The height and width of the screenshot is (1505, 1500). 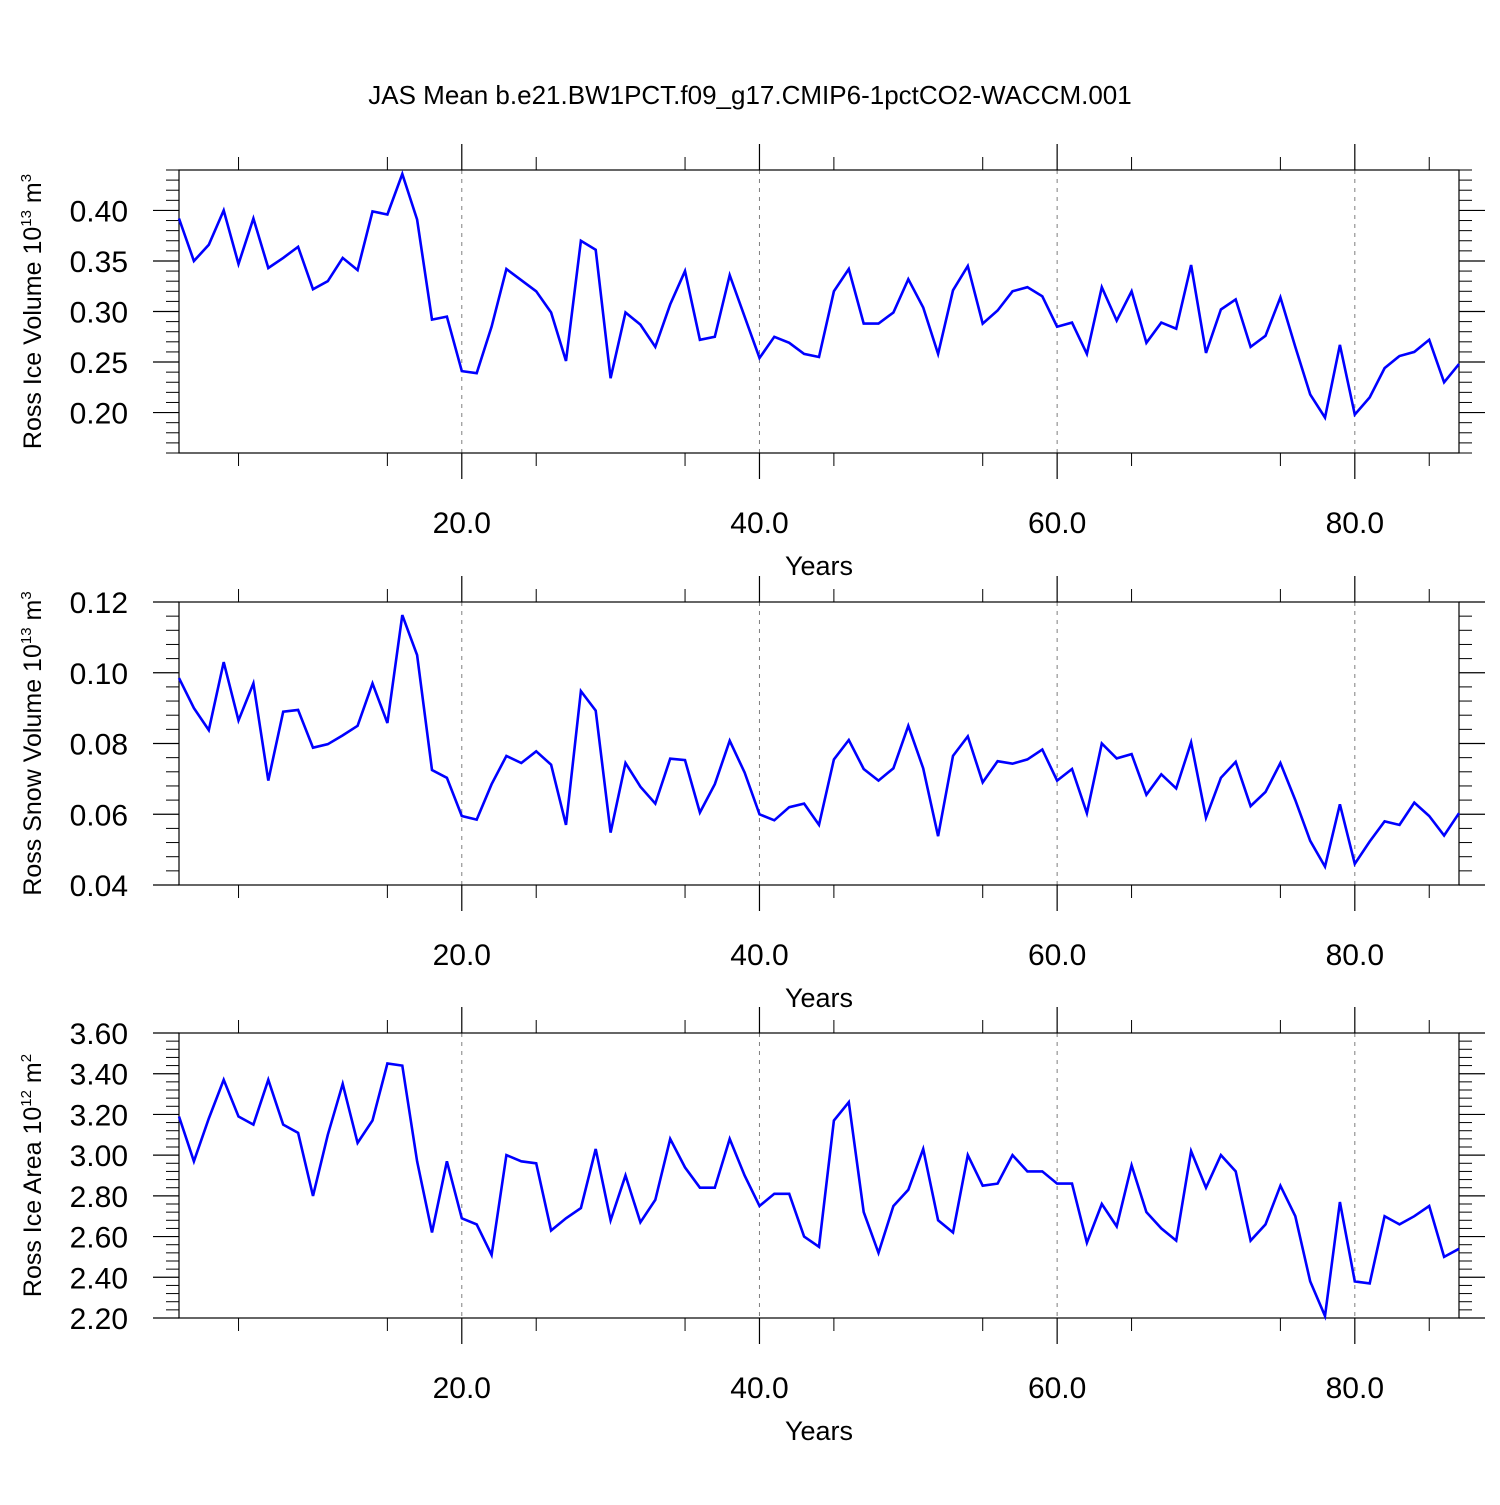 I want to click on y-axis-label: Ross Ice Area 1012 m2, so click(x=32, y=1175).